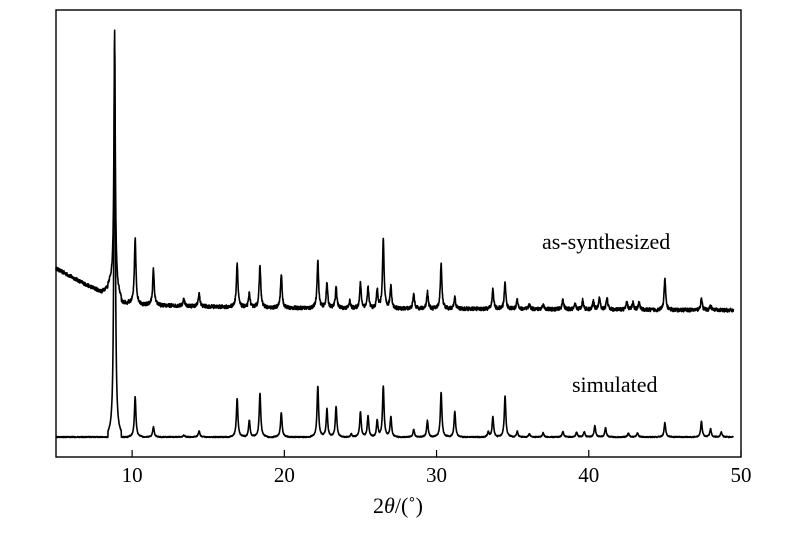  Describe the element at coordinates (132, 475) in the screenshot. I see `x-tick-label-10: 10` at that location.